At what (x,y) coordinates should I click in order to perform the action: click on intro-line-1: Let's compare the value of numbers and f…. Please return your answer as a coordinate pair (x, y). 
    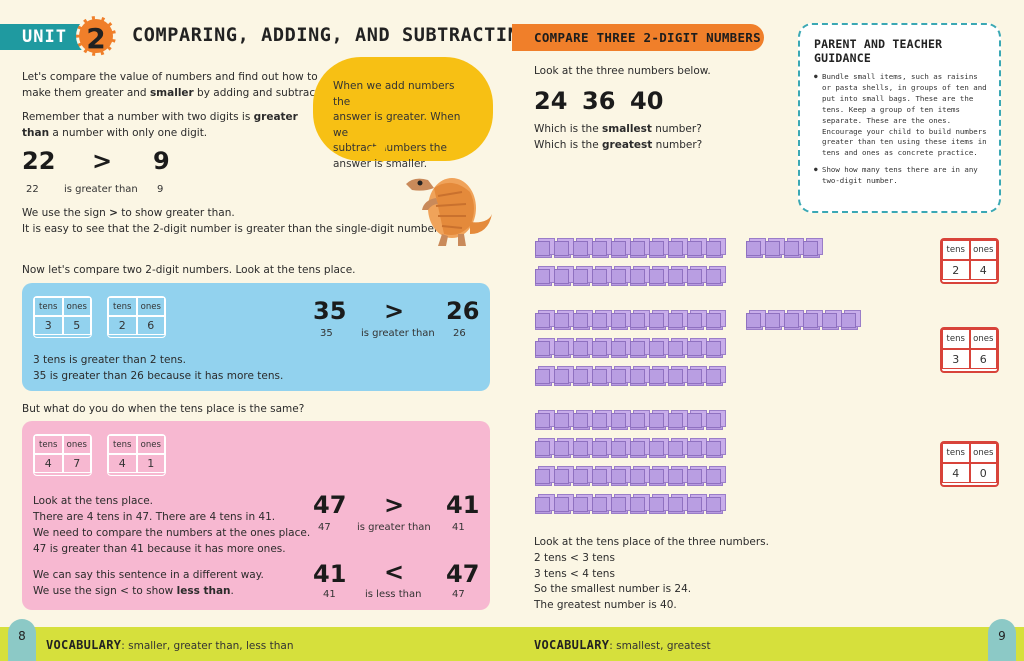
    Looking at the image, I should click on (170, 77).